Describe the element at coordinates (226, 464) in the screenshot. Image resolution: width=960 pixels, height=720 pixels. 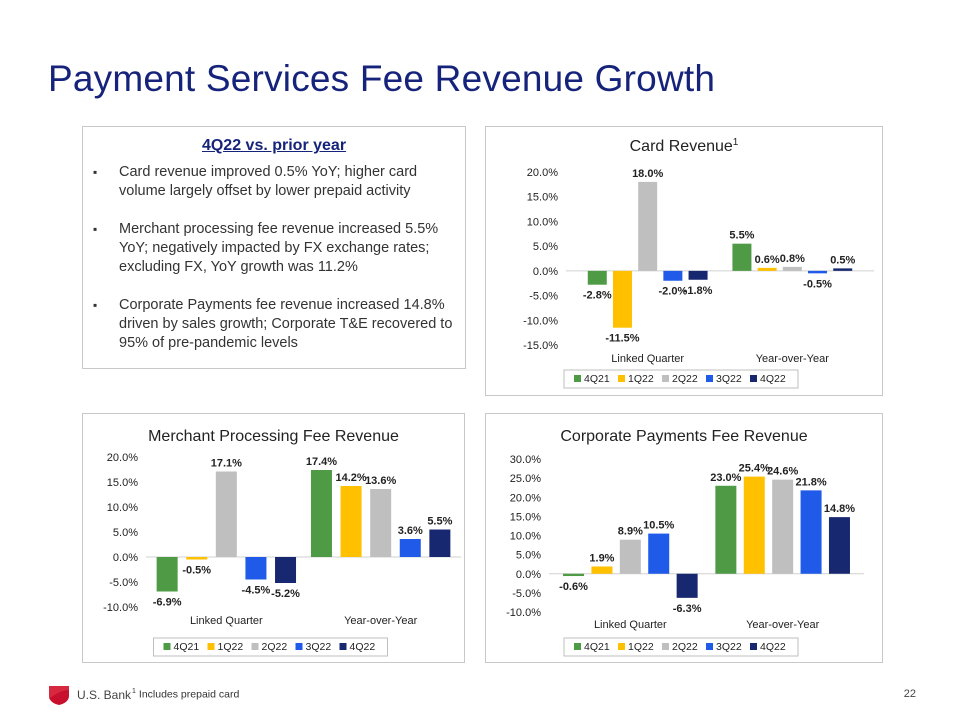
I see `bar-data-label: 17.1%` at that location.